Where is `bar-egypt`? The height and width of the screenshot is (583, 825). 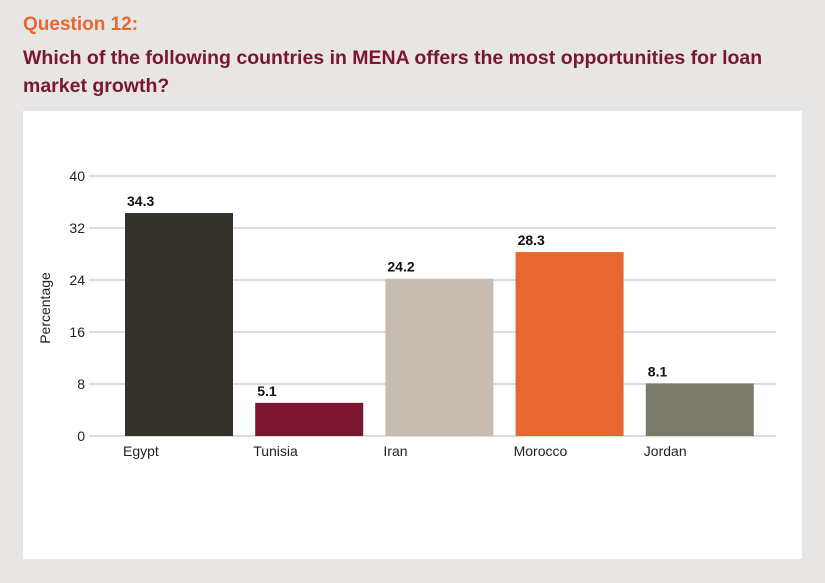 bar-egypt is located at coordinates (179, 324).